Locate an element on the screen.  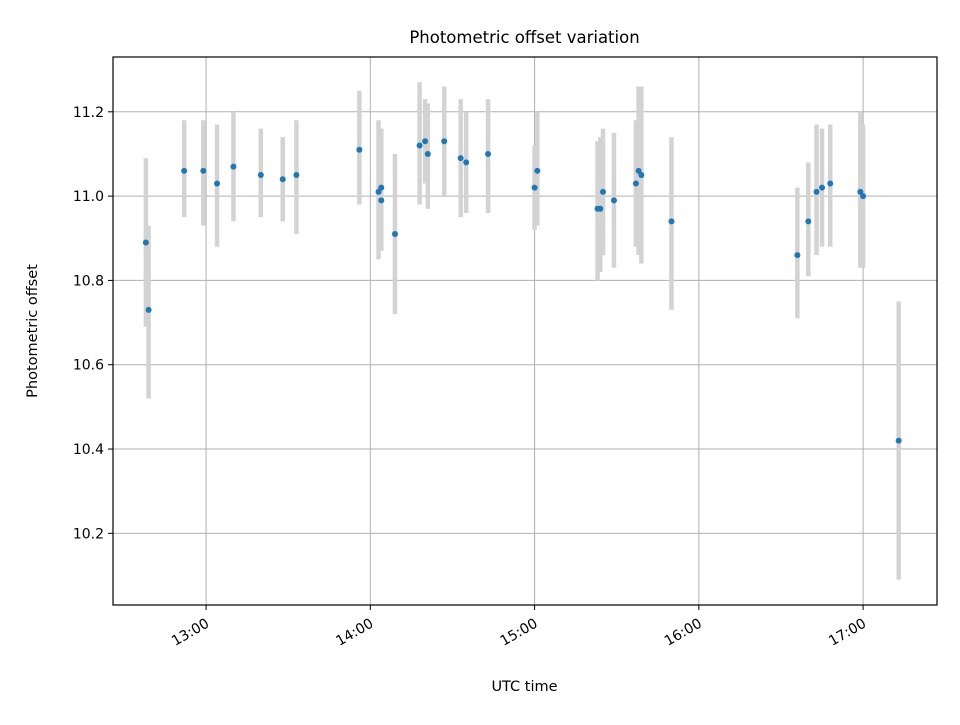
y-axis-label: Photometric offset is located at coordinates (33, 331).